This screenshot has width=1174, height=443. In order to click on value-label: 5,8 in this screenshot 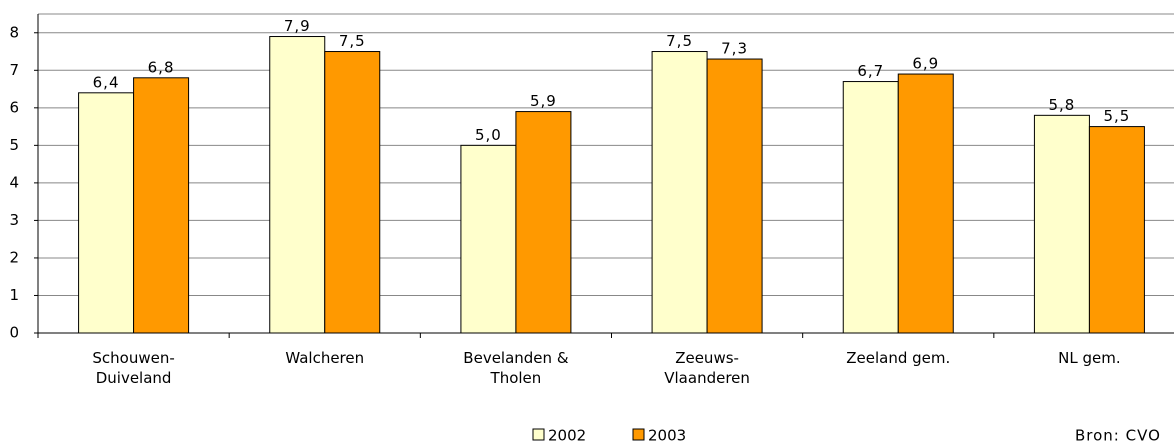, I will do `click(1061, 105)`.